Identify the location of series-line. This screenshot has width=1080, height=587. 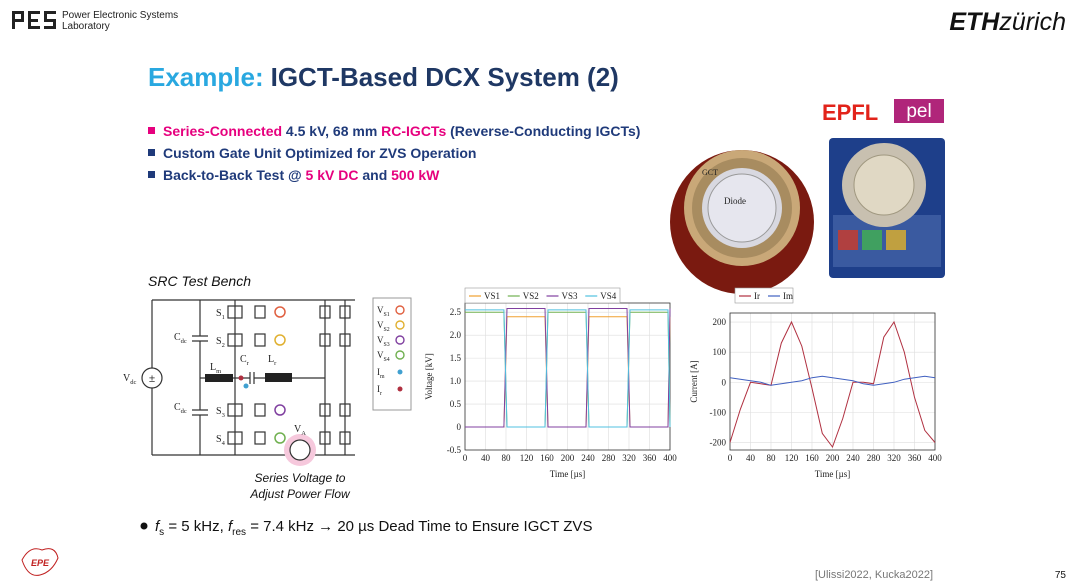
(832, 380).